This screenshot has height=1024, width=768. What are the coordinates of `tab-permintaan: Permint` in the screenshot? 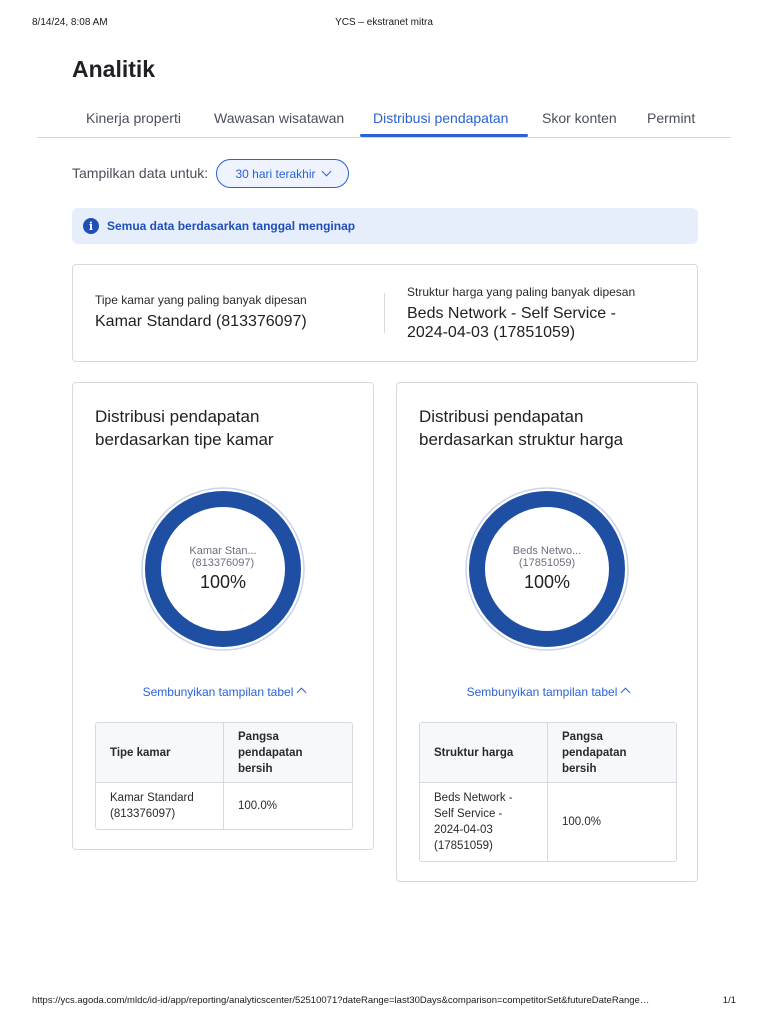 It's located at (671, 118).